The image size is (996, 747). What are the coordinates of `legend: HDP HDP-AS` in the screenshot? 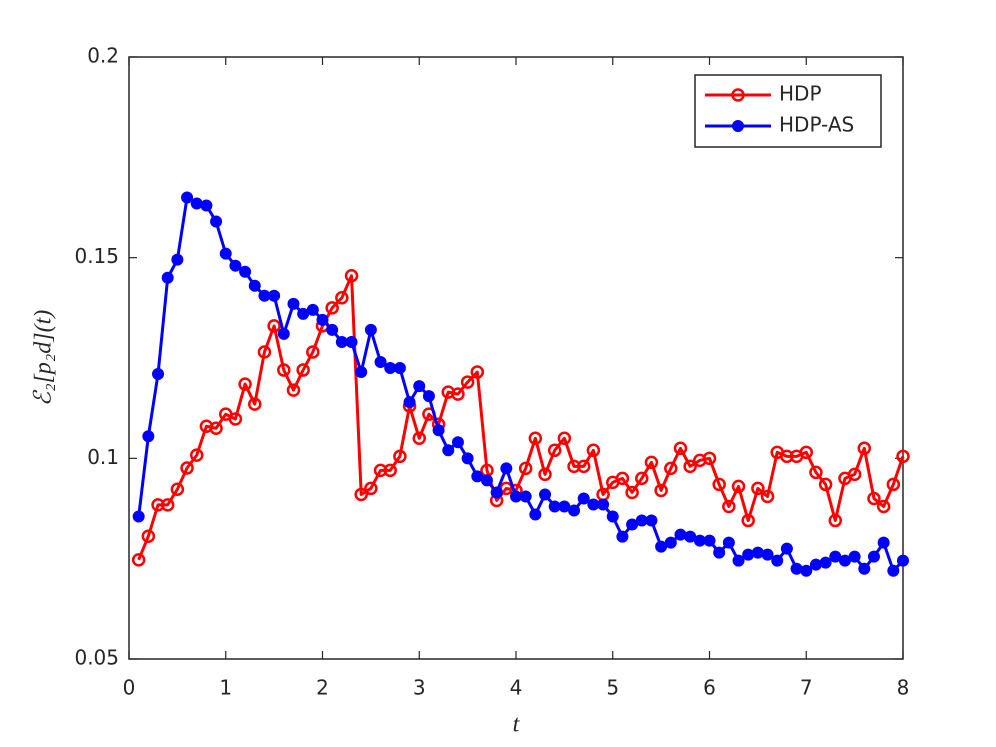 It's located at (788, 111).